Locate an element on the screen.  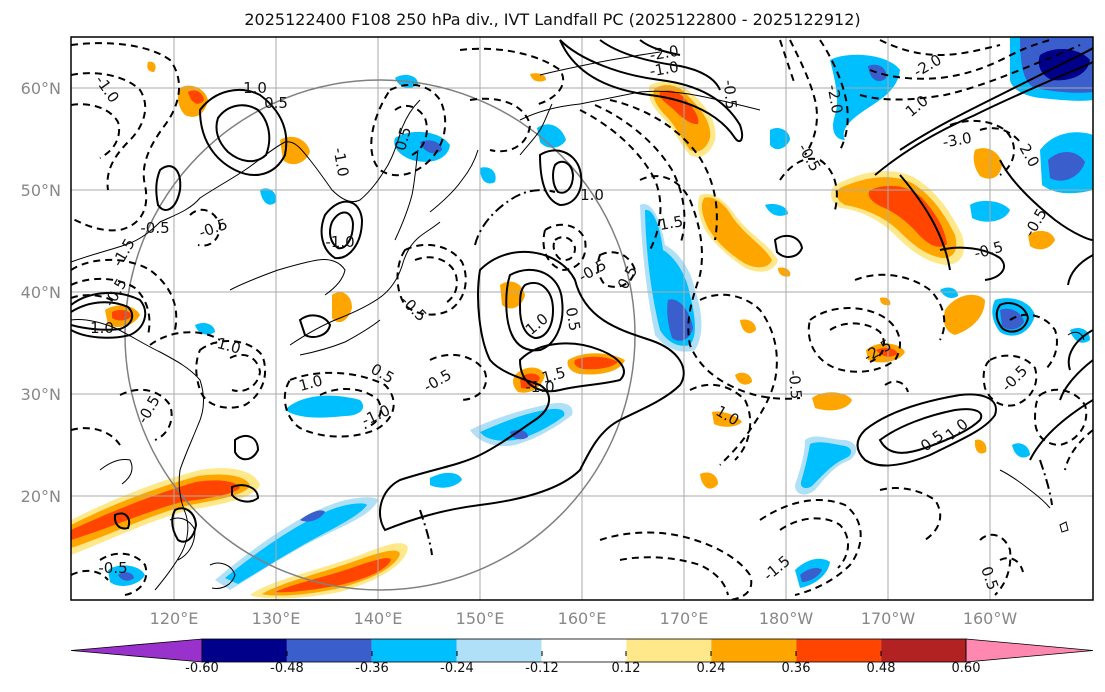
colorbar-frame is located at coordinates (584, 650).